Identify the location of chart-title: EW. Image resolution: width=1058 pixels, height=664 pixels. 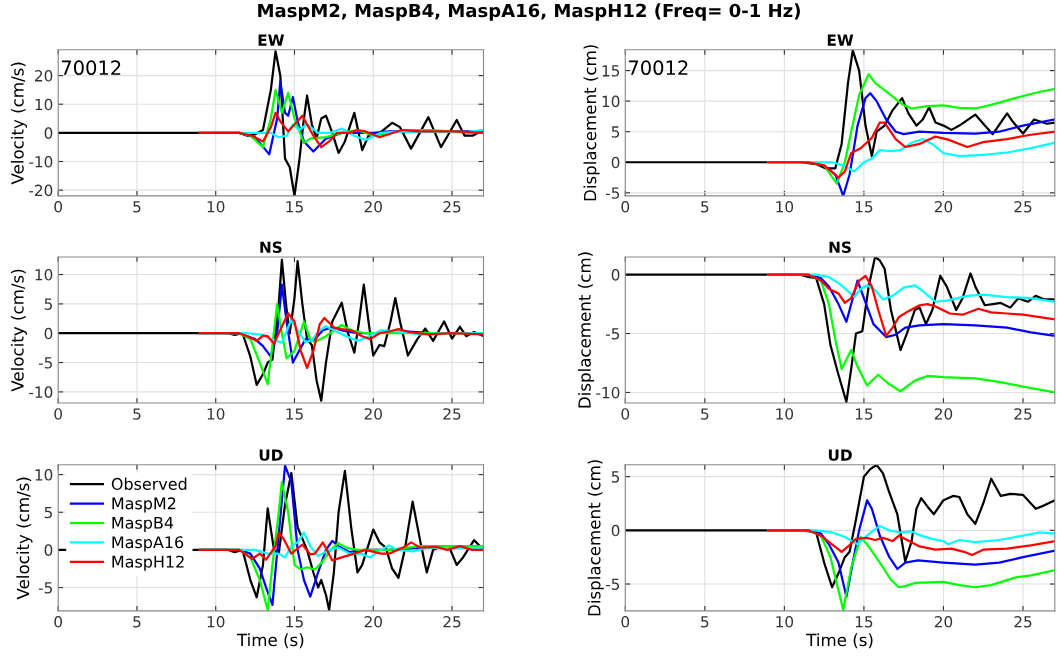
(840, 40).